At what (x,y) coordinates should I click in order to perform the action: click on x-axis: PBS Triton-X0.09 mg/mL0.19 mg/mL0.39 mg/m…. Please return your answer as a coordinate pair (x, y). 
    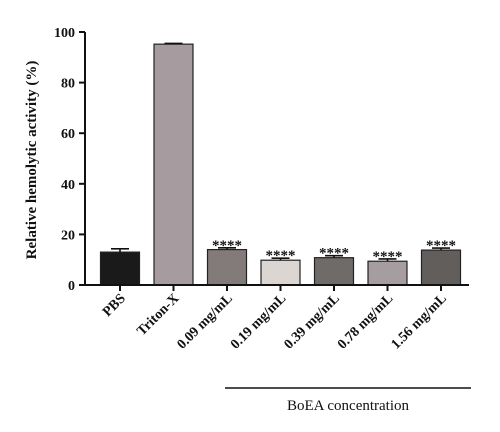
    Looking at the image, I should click on (277, 318).